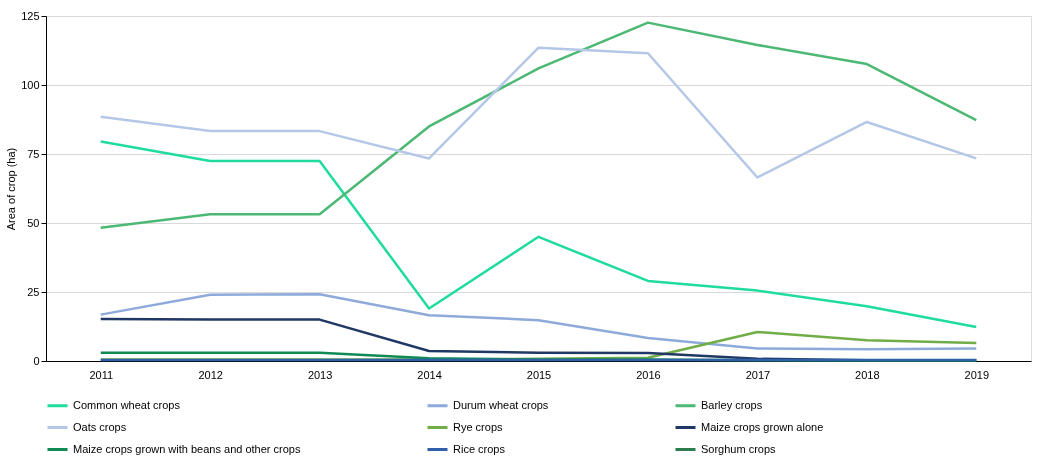 This screenshot has height=459, width=1057. I want to click on legend-label: Common wheat crops, so click(127, 404).